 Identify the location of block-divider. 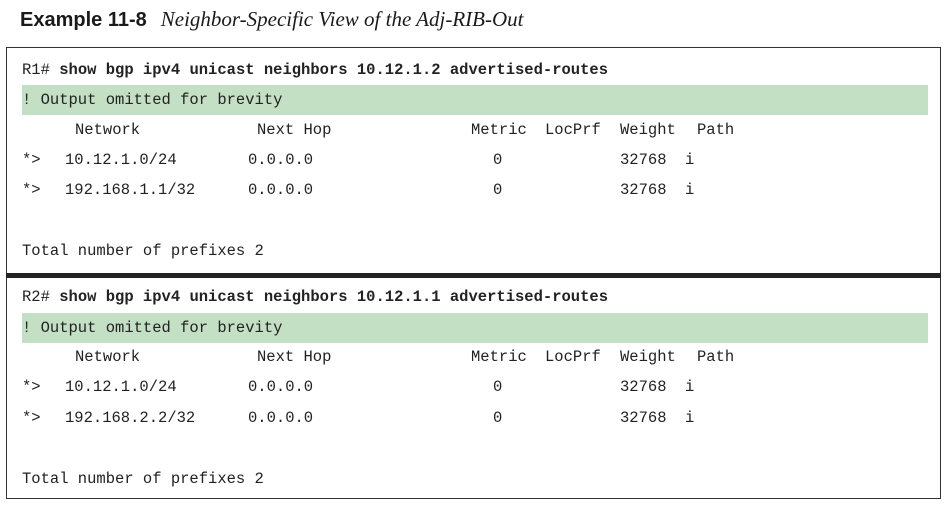
(473, 275).